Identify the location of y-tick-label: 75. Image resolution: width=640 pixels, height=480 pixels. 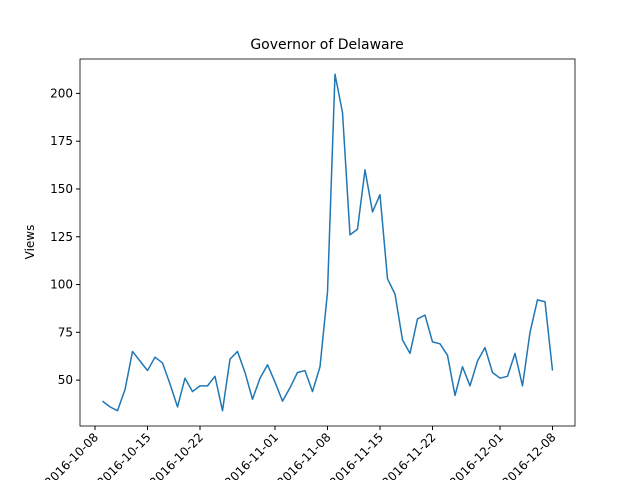
(65, 332).